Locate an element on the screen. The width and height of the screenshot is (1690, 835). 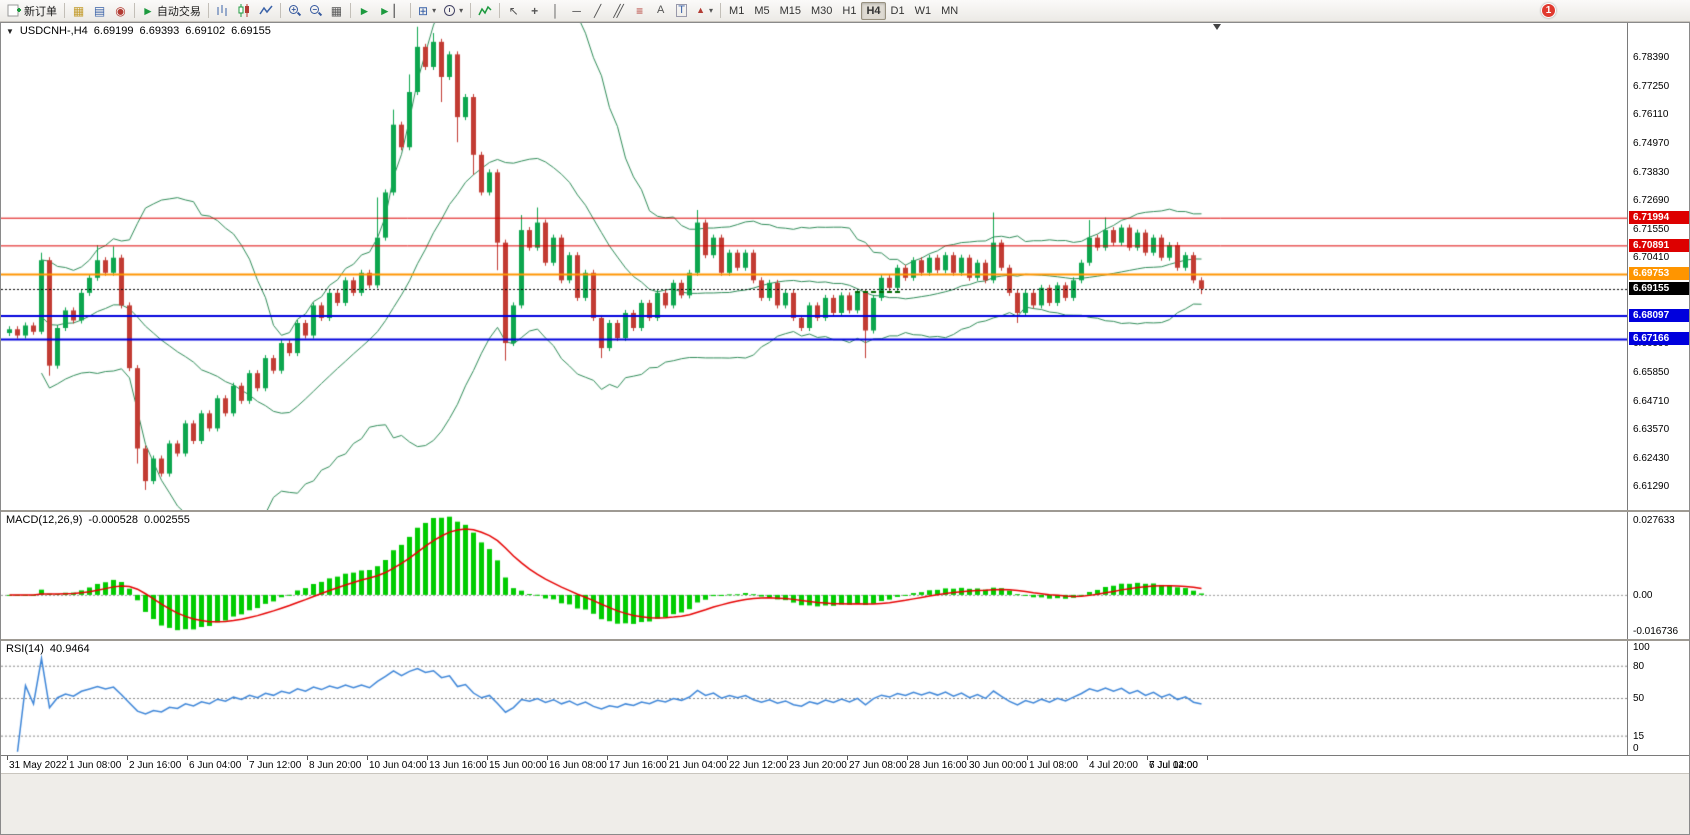
vertical-line-icon: │ is located at coordinates (555, 10).